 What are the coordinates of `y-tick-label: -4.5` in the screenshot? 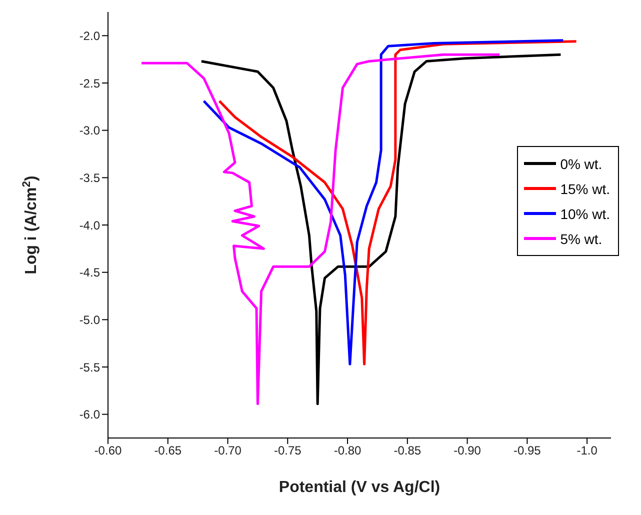 It's located at (89, 273).